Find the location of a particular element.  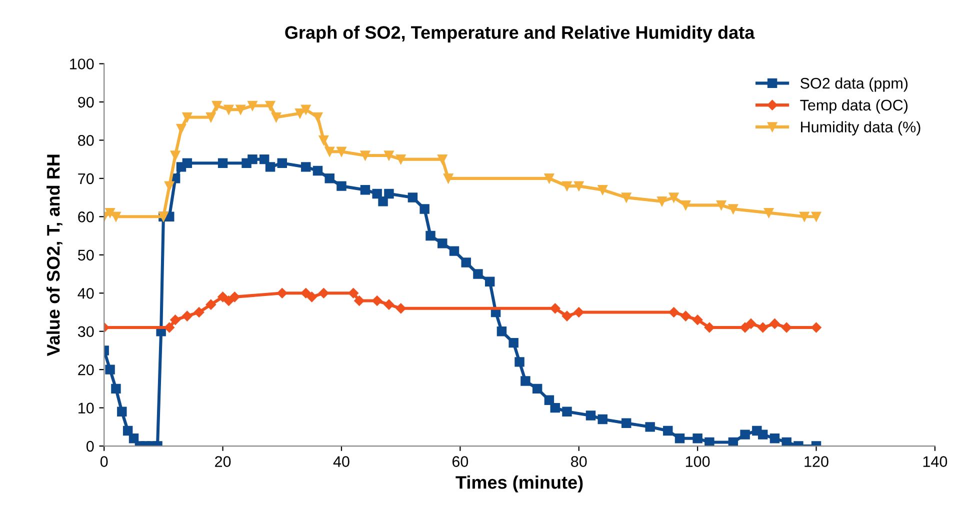

y-tick-label: 90 is located at coordinates (86, 102).